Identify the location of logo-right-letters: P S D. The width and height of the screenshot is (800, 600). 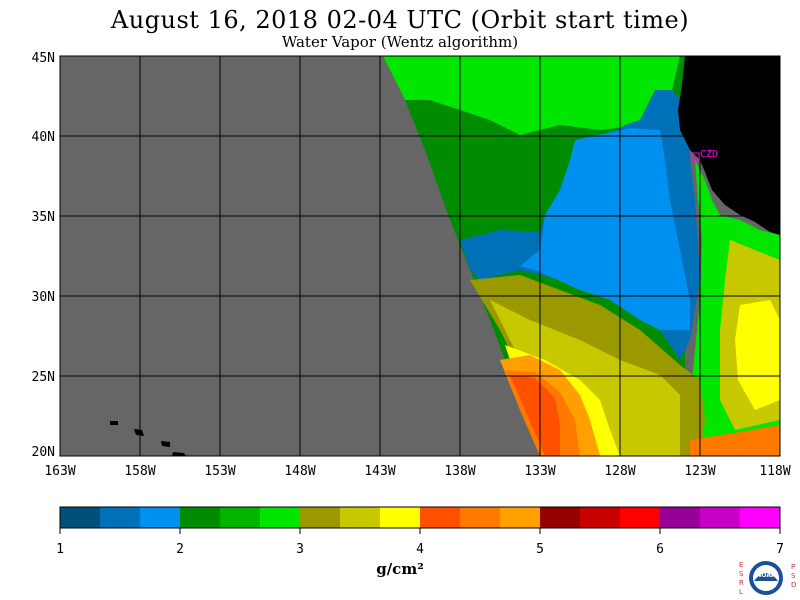
(793, 576).